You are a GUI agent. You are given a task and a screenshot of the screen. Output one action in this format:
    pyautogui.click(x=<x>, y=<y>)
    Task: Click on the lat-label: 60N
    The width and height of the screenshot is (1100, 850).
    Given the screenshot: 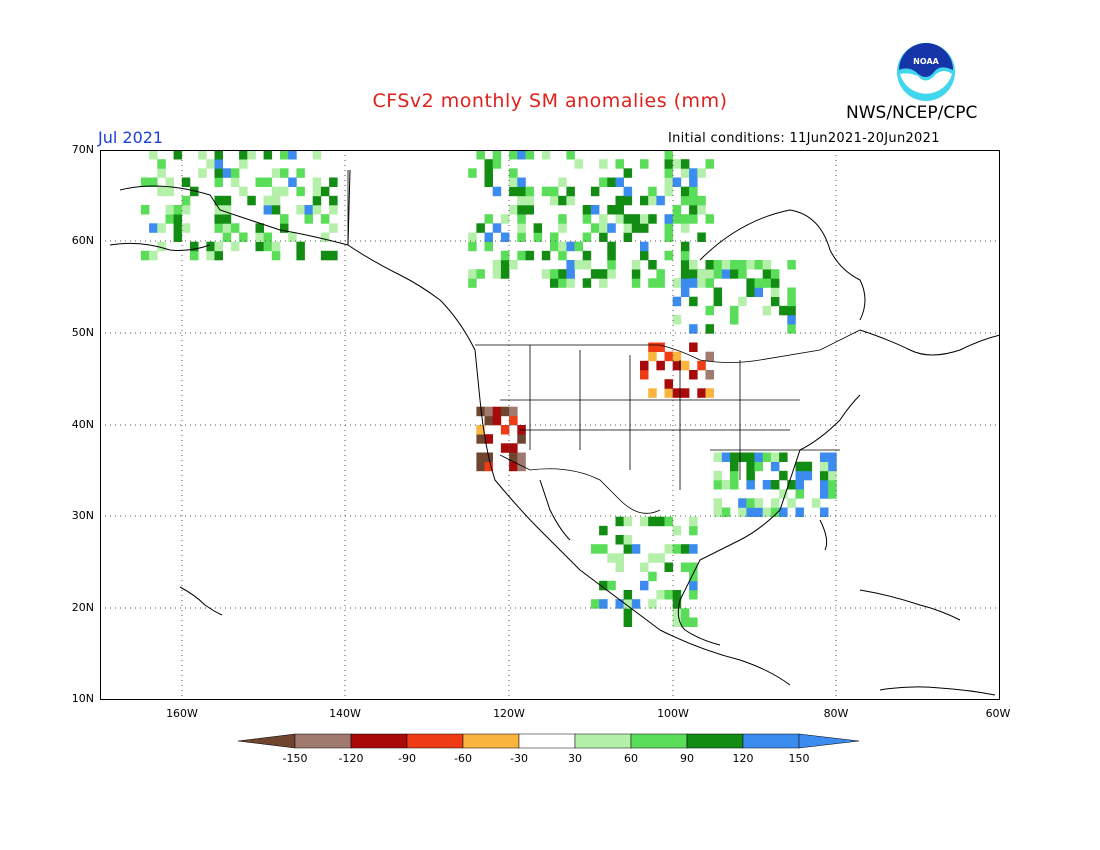 What is the action you would take?
    pyautogui.click(x=82, y=240)
    